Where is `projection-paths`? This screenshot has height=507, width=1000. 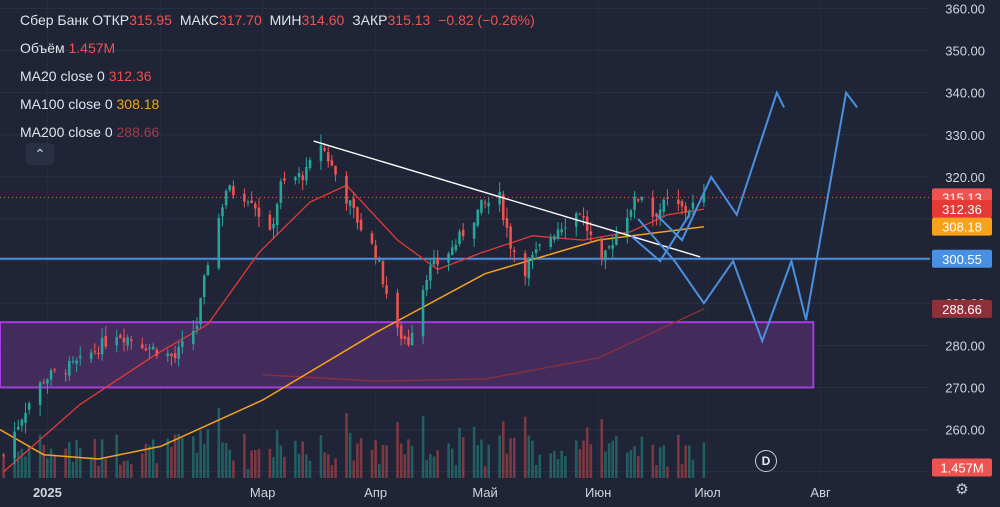
projection-paths is located at coordinates (744, 217).